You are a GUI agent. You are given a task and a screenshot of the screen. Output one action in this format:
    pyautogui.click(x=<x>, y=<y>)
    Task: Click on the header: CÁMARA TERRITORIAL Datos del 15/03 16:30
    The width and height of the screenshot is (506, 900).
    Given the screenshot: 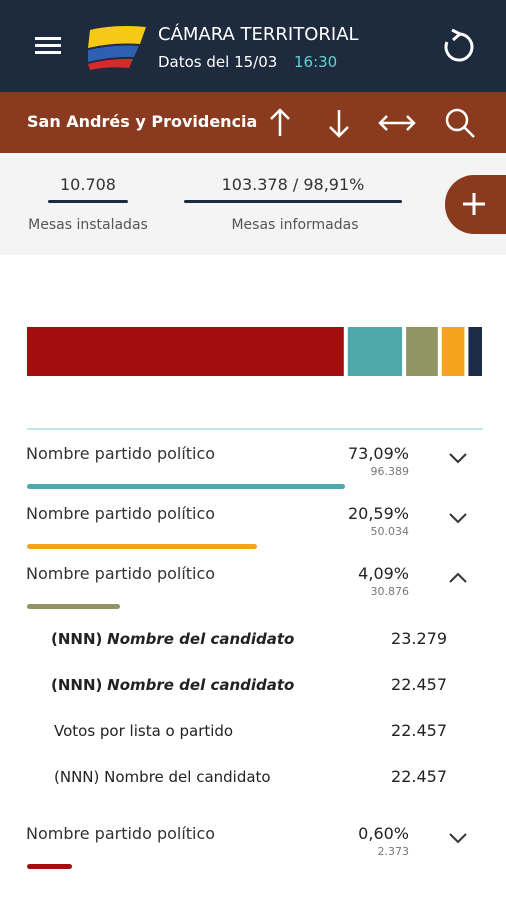 What is the action you would take?
    pyautogui.click(x=253, y=46)
    